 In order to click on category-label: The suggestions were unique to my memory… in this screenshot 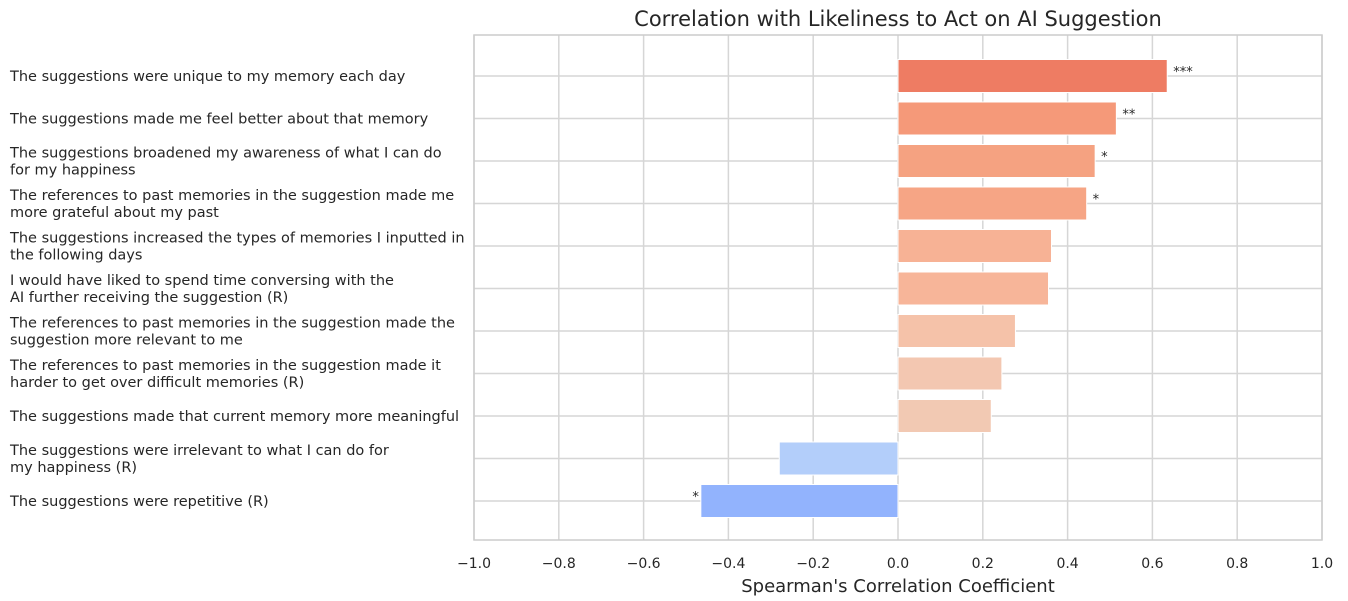, I will do `click(207, 77)`.